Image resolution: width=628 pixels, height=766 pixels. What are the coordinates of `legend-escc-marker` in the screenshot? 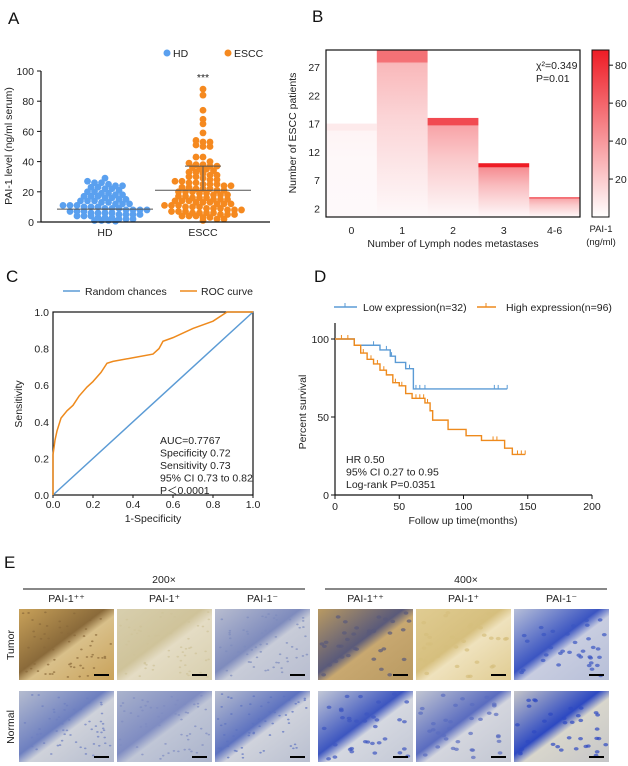 It's located at (228, 53).